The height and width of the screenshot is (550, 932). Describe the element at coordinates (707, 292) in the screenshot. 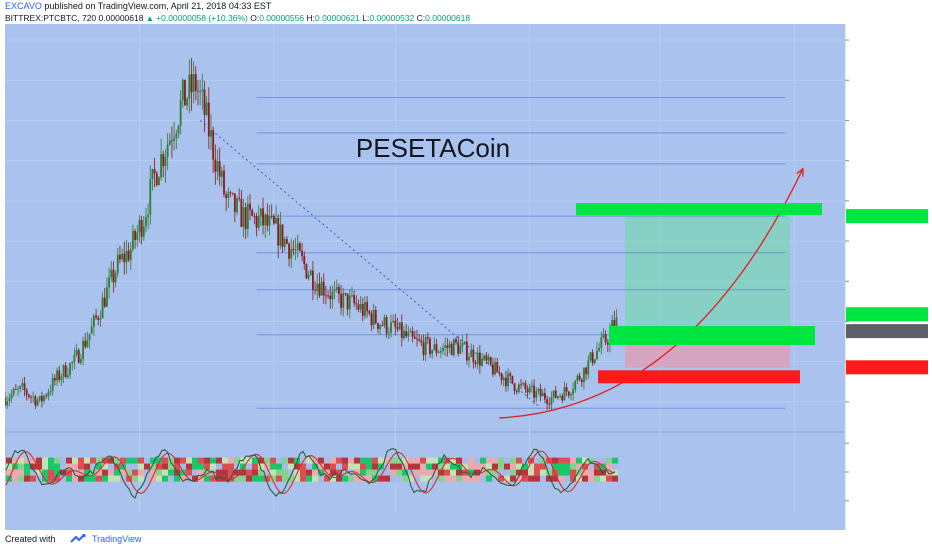

I see `position-tool` at that location.